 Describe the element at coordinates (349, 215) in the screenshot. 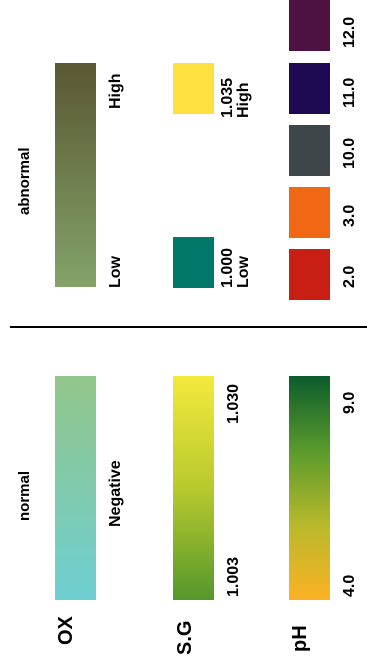

I see `ph-swatch-label-3-0: 3.0` at that location.